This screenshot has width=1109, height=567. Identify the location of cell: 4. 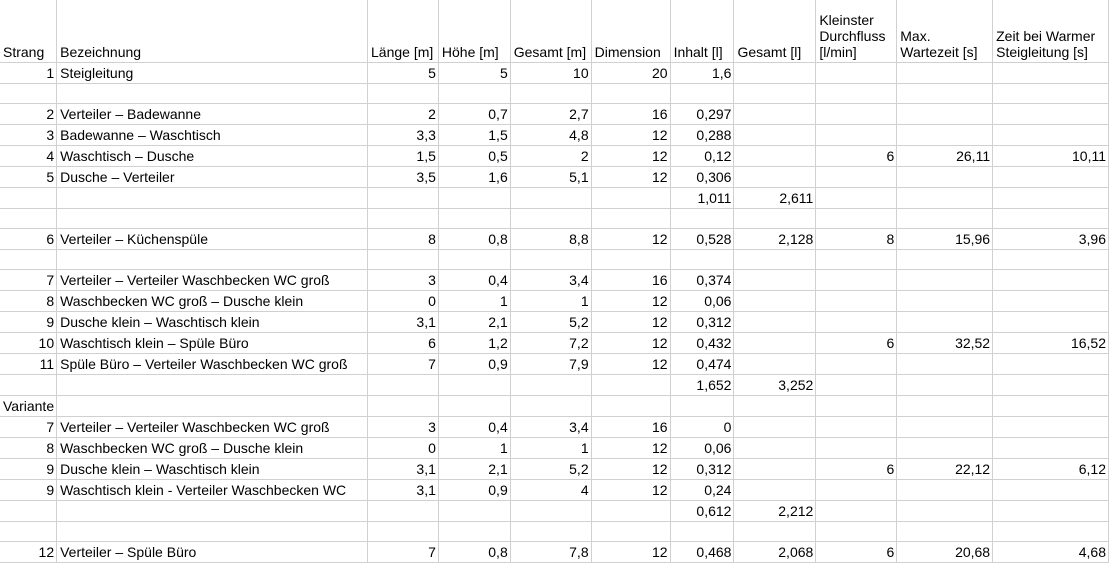
(551, 490).